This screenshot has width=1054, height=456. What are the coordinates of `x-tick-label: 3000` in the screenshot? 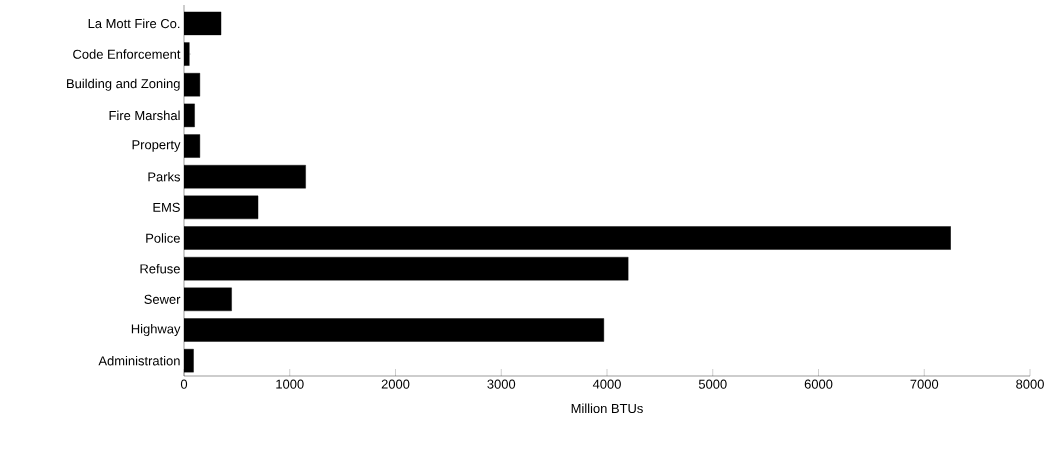 It's located at (501, 384).